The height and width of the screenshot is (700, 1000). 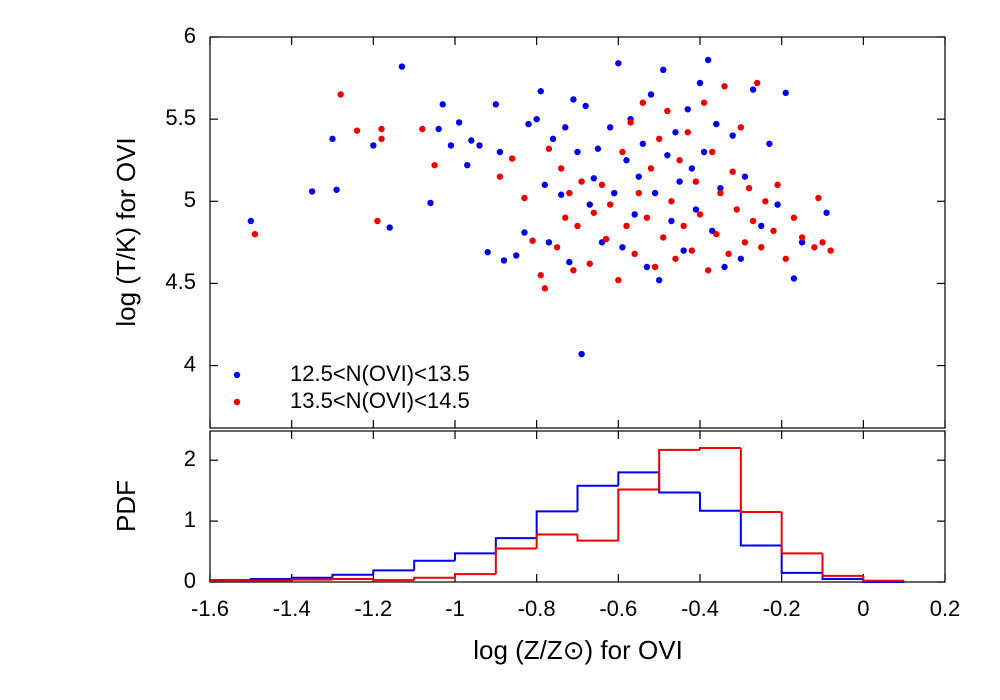 What do you see at coordinates (537, 608) in the screenshot?
I see `x-tick-label: -0.8` at bounding box center [537, 608].